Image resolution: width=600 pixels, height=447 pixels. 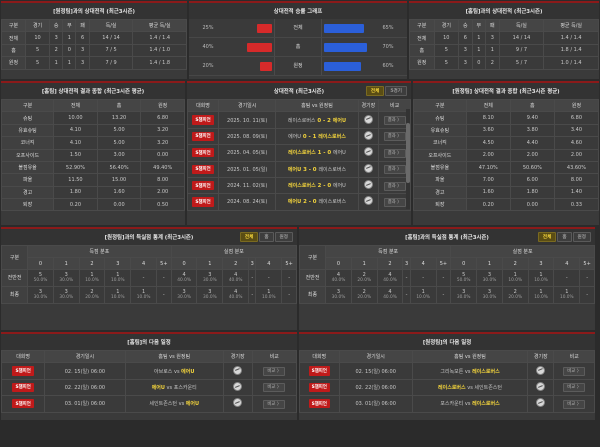 I want to click on column-header: 홈팀 vs 원정팀, so click(x=470, y=356).